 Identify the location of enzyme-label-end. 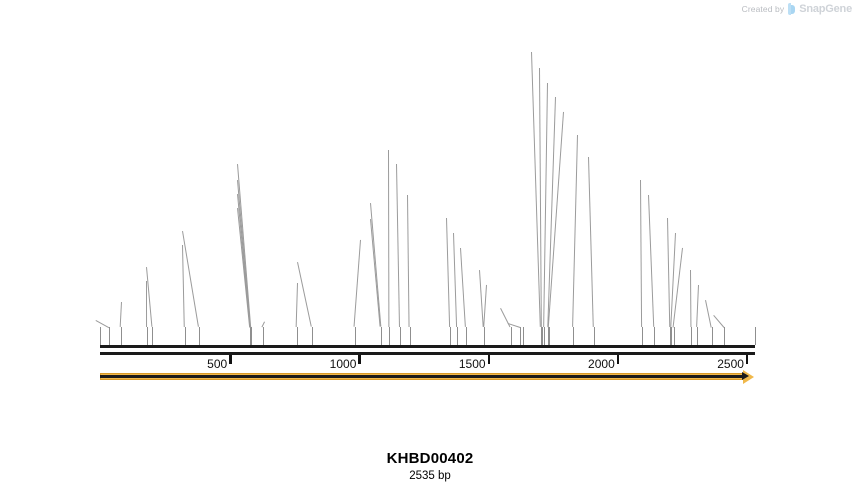
(758, 332).